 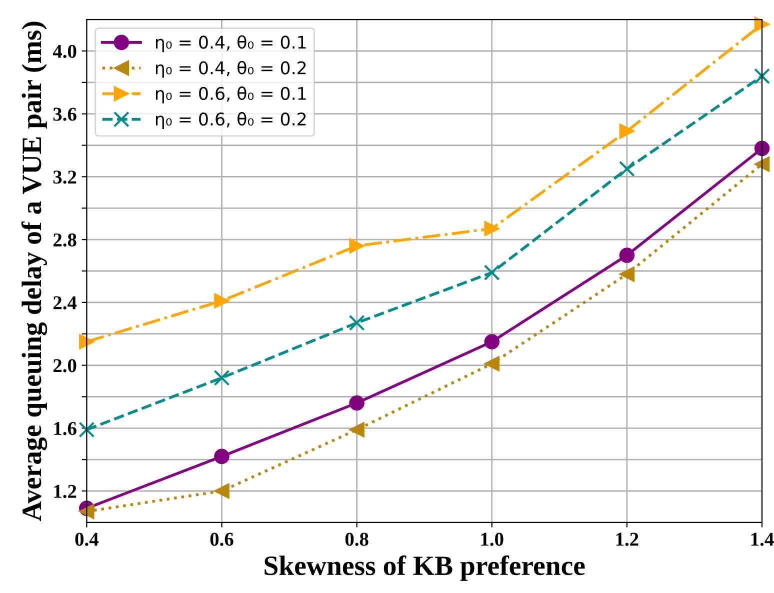 I want to click on legend-label: η₀ = 0.6, θ₀ = 0.1, so click(x=231, y=95).